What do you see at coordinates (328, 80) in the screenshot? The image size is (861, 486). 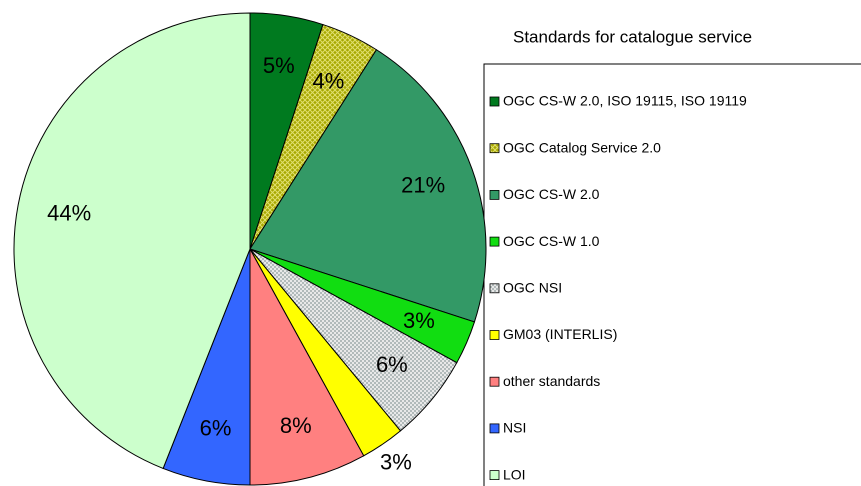 I see `data-label: 4%` at bounding box center [328, 80].